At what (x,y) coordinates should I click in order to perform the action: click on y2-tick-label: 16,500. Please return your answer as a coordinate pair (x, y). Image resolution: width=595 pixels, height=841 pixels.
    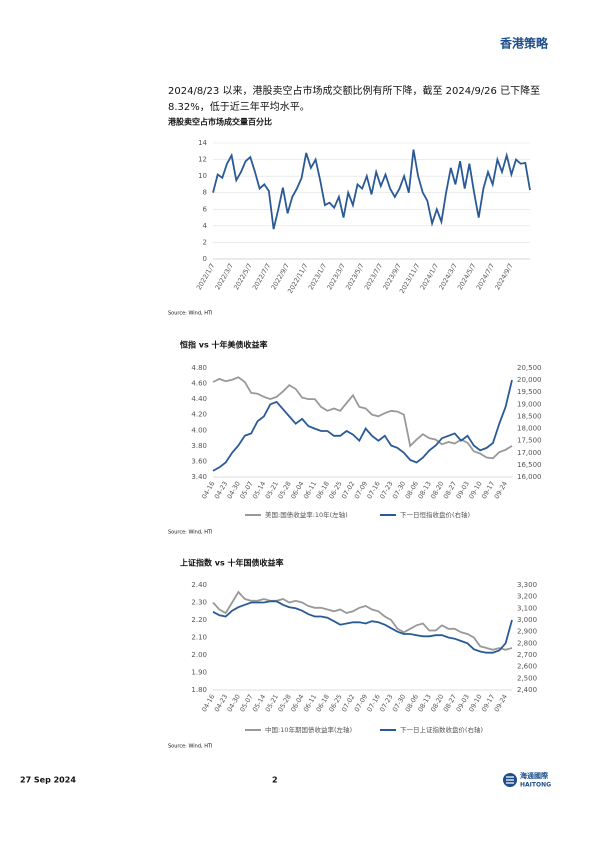
    Looking at the image, I should click on (529, 465).